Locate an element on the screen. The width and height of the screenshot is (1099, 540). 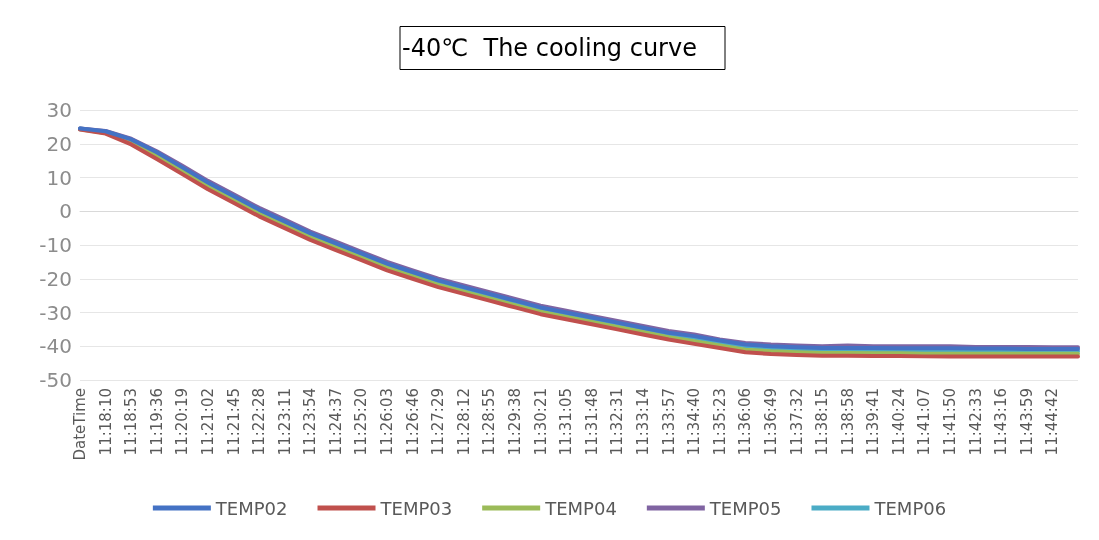
x-tick-label: 11:36:49 is located at coordinates (770, 422).